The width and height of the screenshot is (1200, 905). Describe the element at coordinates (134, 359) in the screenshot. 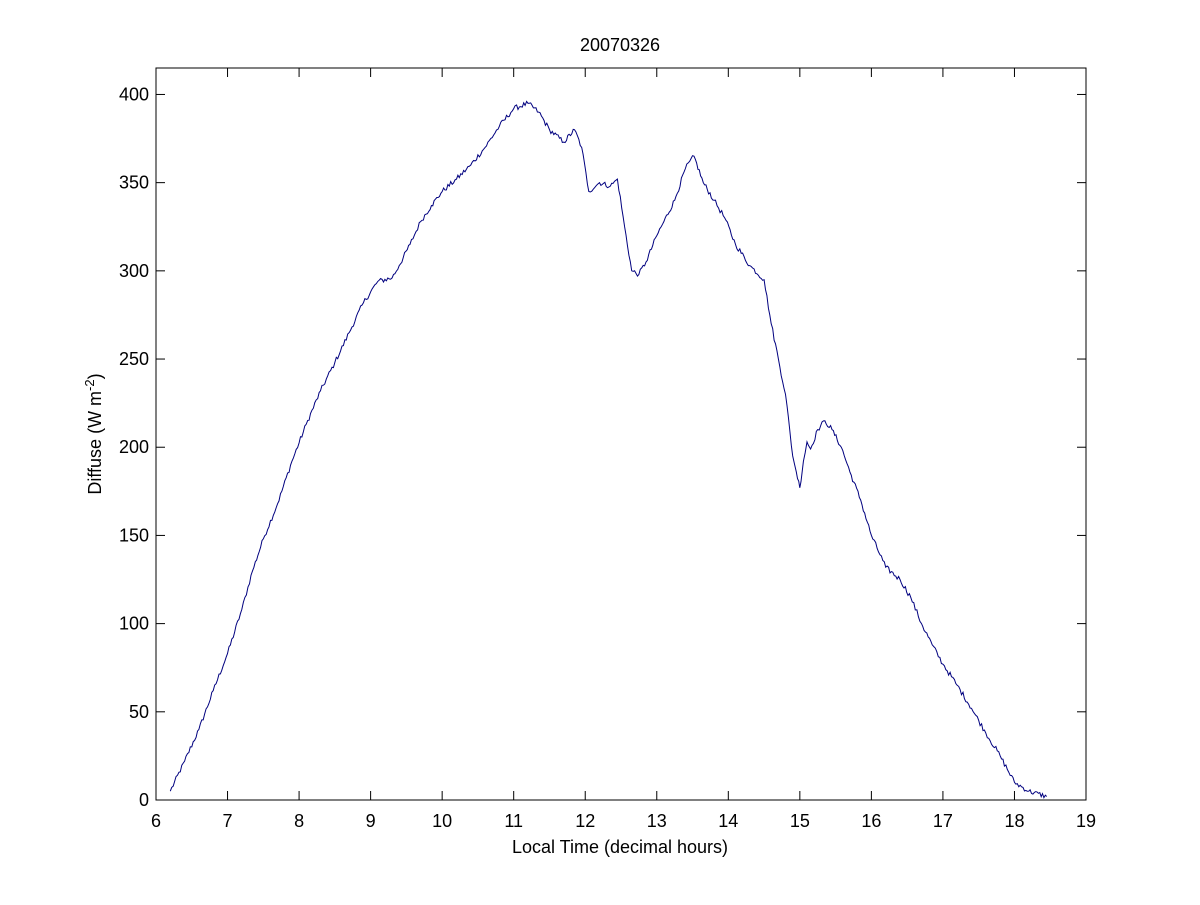

I see `y-tick-label: 250` at that location.